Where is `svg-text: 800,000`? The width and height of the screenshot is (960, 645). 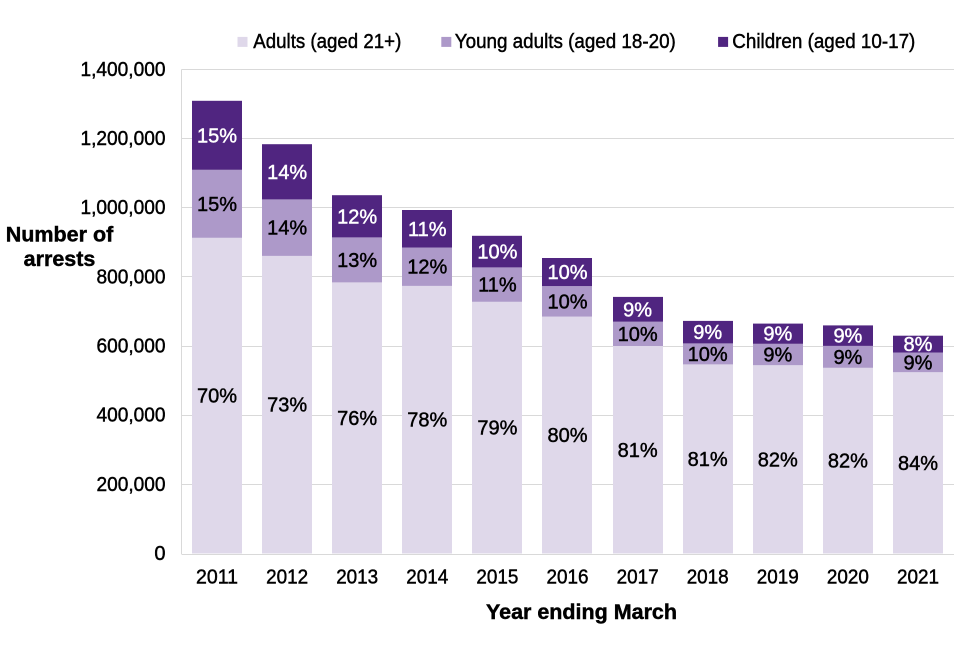
svg-text: 800,000 is located at coordinates (131, 277).